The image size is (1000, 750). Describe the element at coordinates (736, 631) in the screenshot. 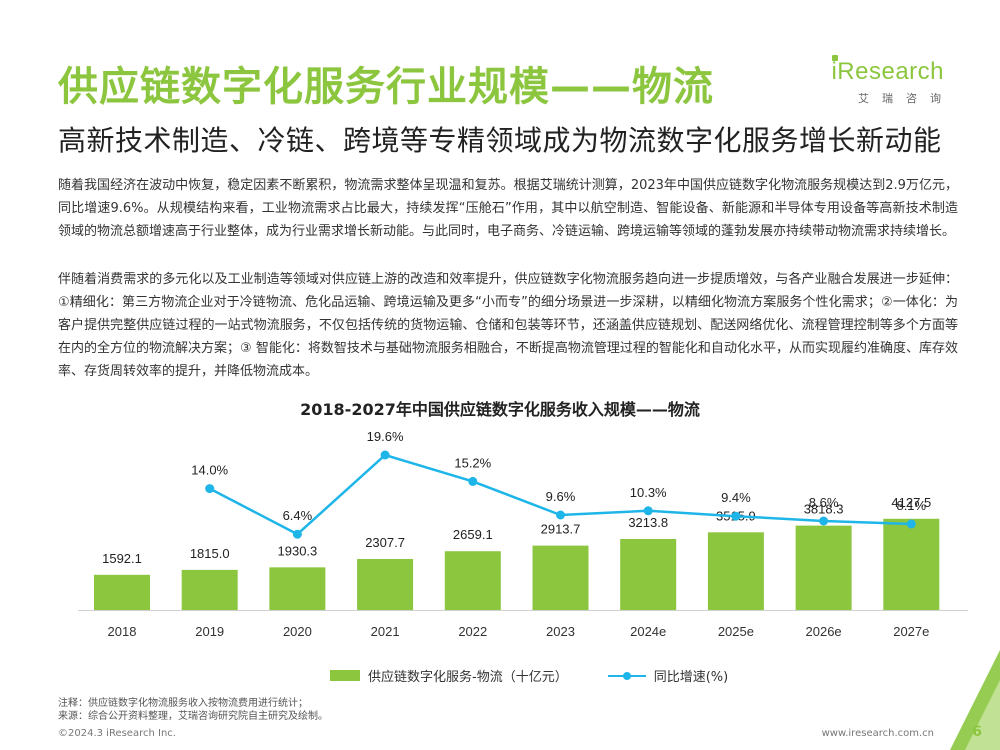

I see `x-tick-label: 2025e` at that location.